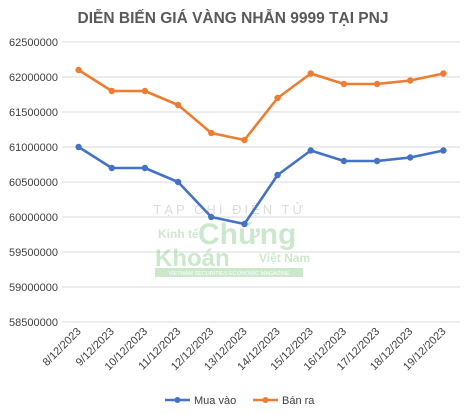  I want to click on y-tick-label: 59000000, so click(33, 288).